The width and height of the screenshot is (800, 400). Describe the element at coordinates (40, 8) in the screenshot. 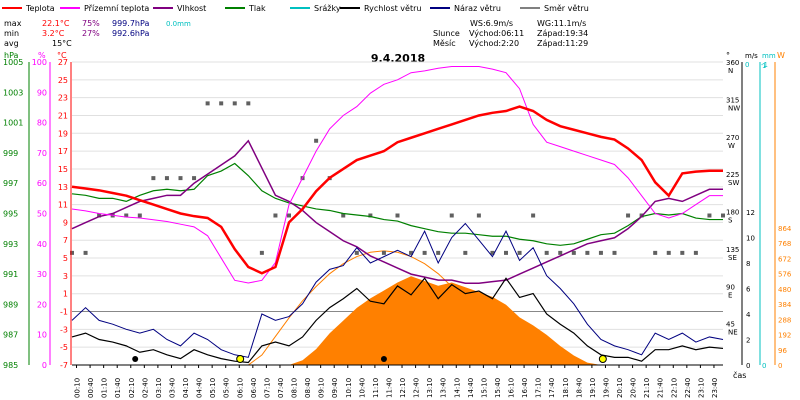

I see `legend-label-0: Teplota` at that location.